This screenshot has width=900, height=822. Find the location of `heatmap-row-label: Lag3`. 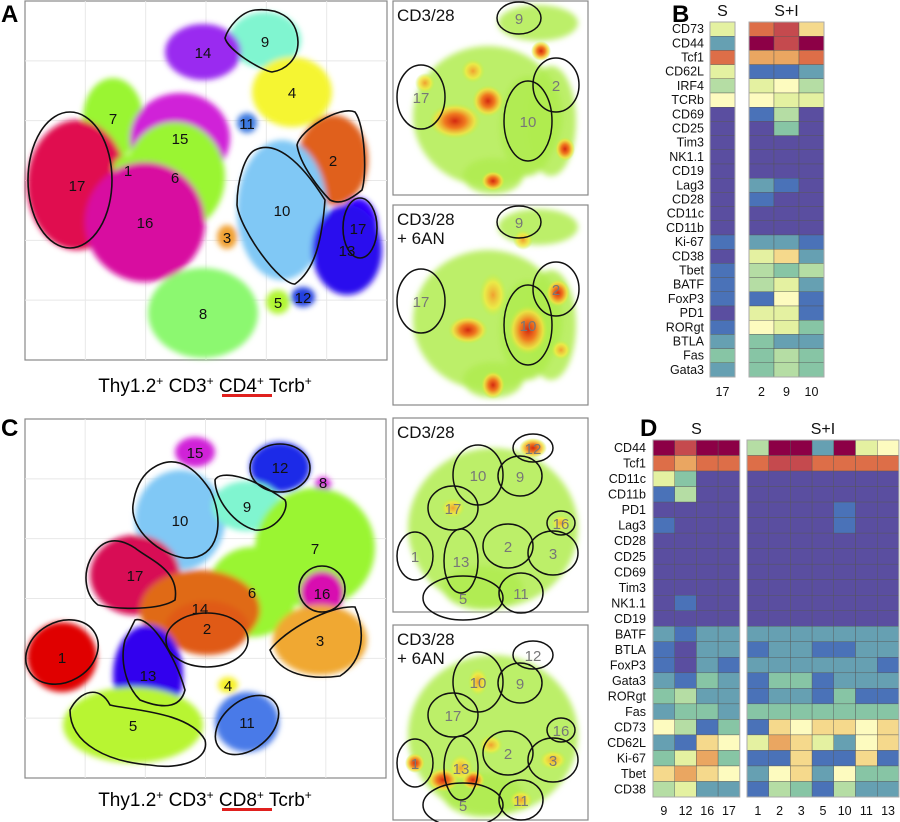

heatmap-row-label: Lag3 is located at coordinates (690, 185).